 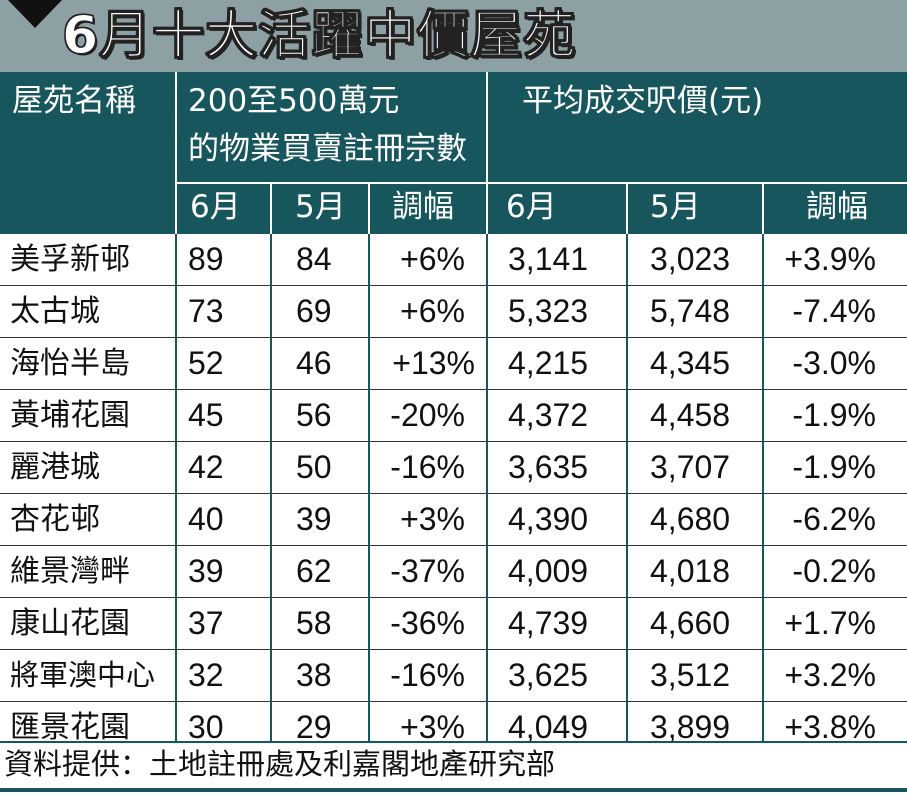 I want to click on estate-name: 康山花園, so click(x=70, y=623).